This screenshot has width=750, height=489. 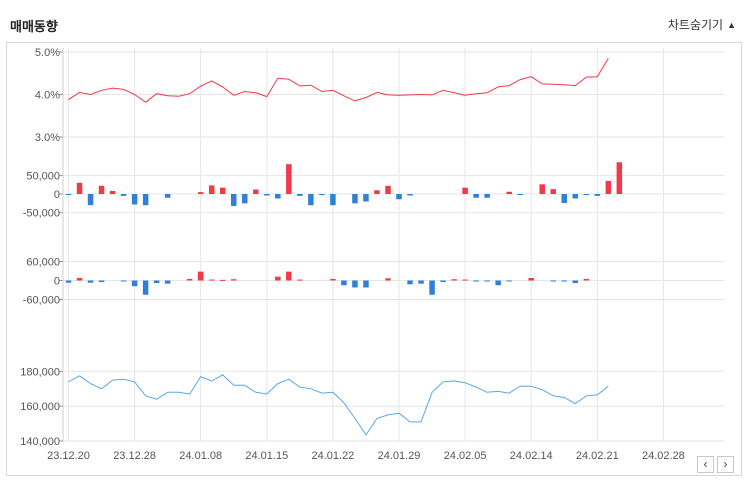 What do you see at coordinates (338, 80) in the screenshot?
I see `rate-line` at bounding box center [338, 80].